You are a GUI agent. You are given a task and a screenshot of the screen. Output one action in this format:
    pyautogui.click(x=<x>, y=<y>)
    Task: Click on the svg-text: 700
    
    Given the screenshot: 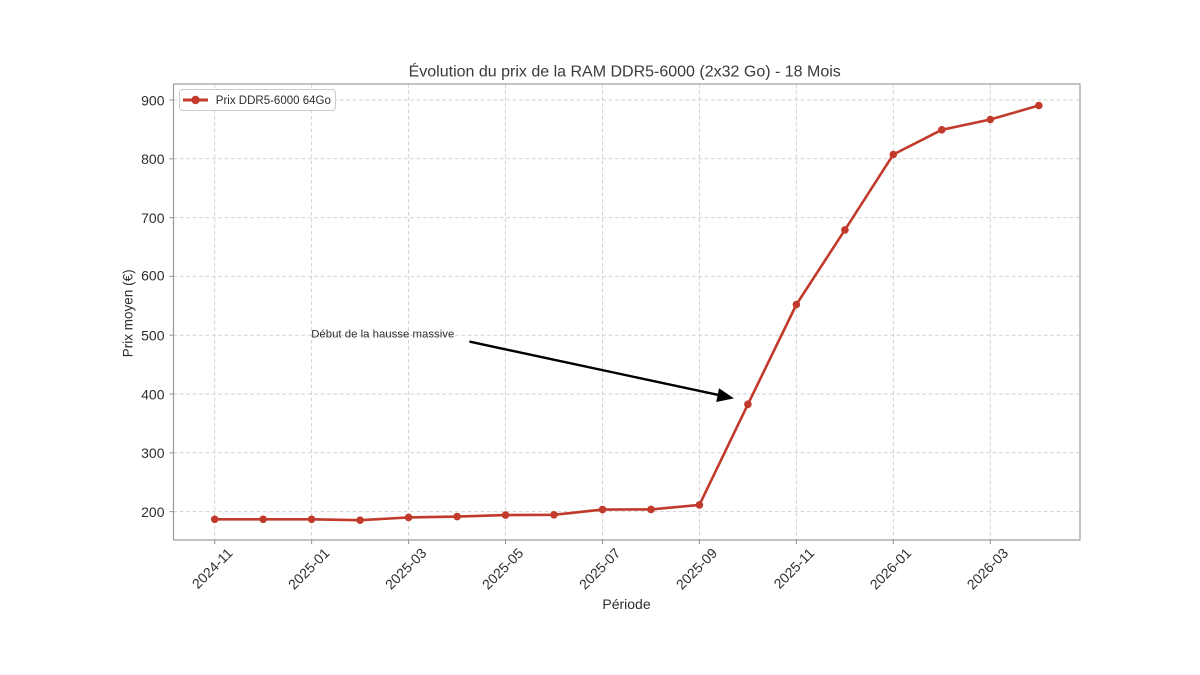 What is the action you would take?
    pyautogui.click(x=153, y=218)
    